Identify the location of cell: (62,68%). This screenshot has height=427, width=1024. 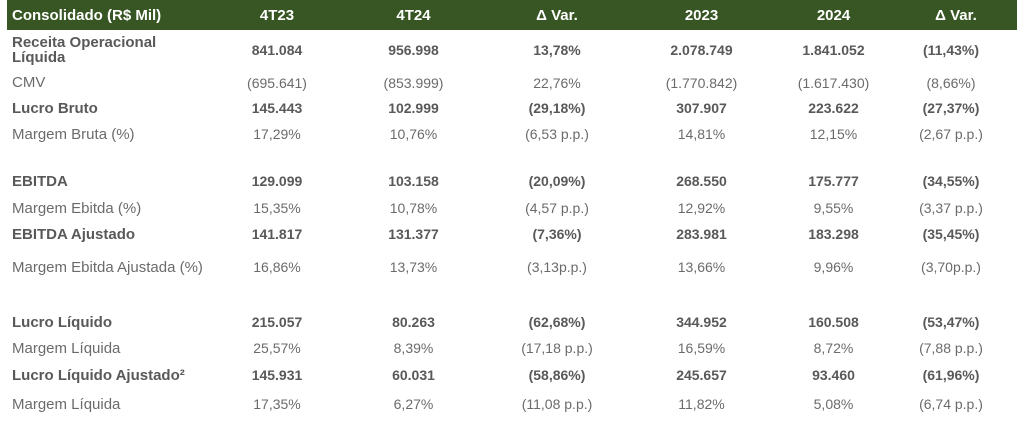
(557, 322).